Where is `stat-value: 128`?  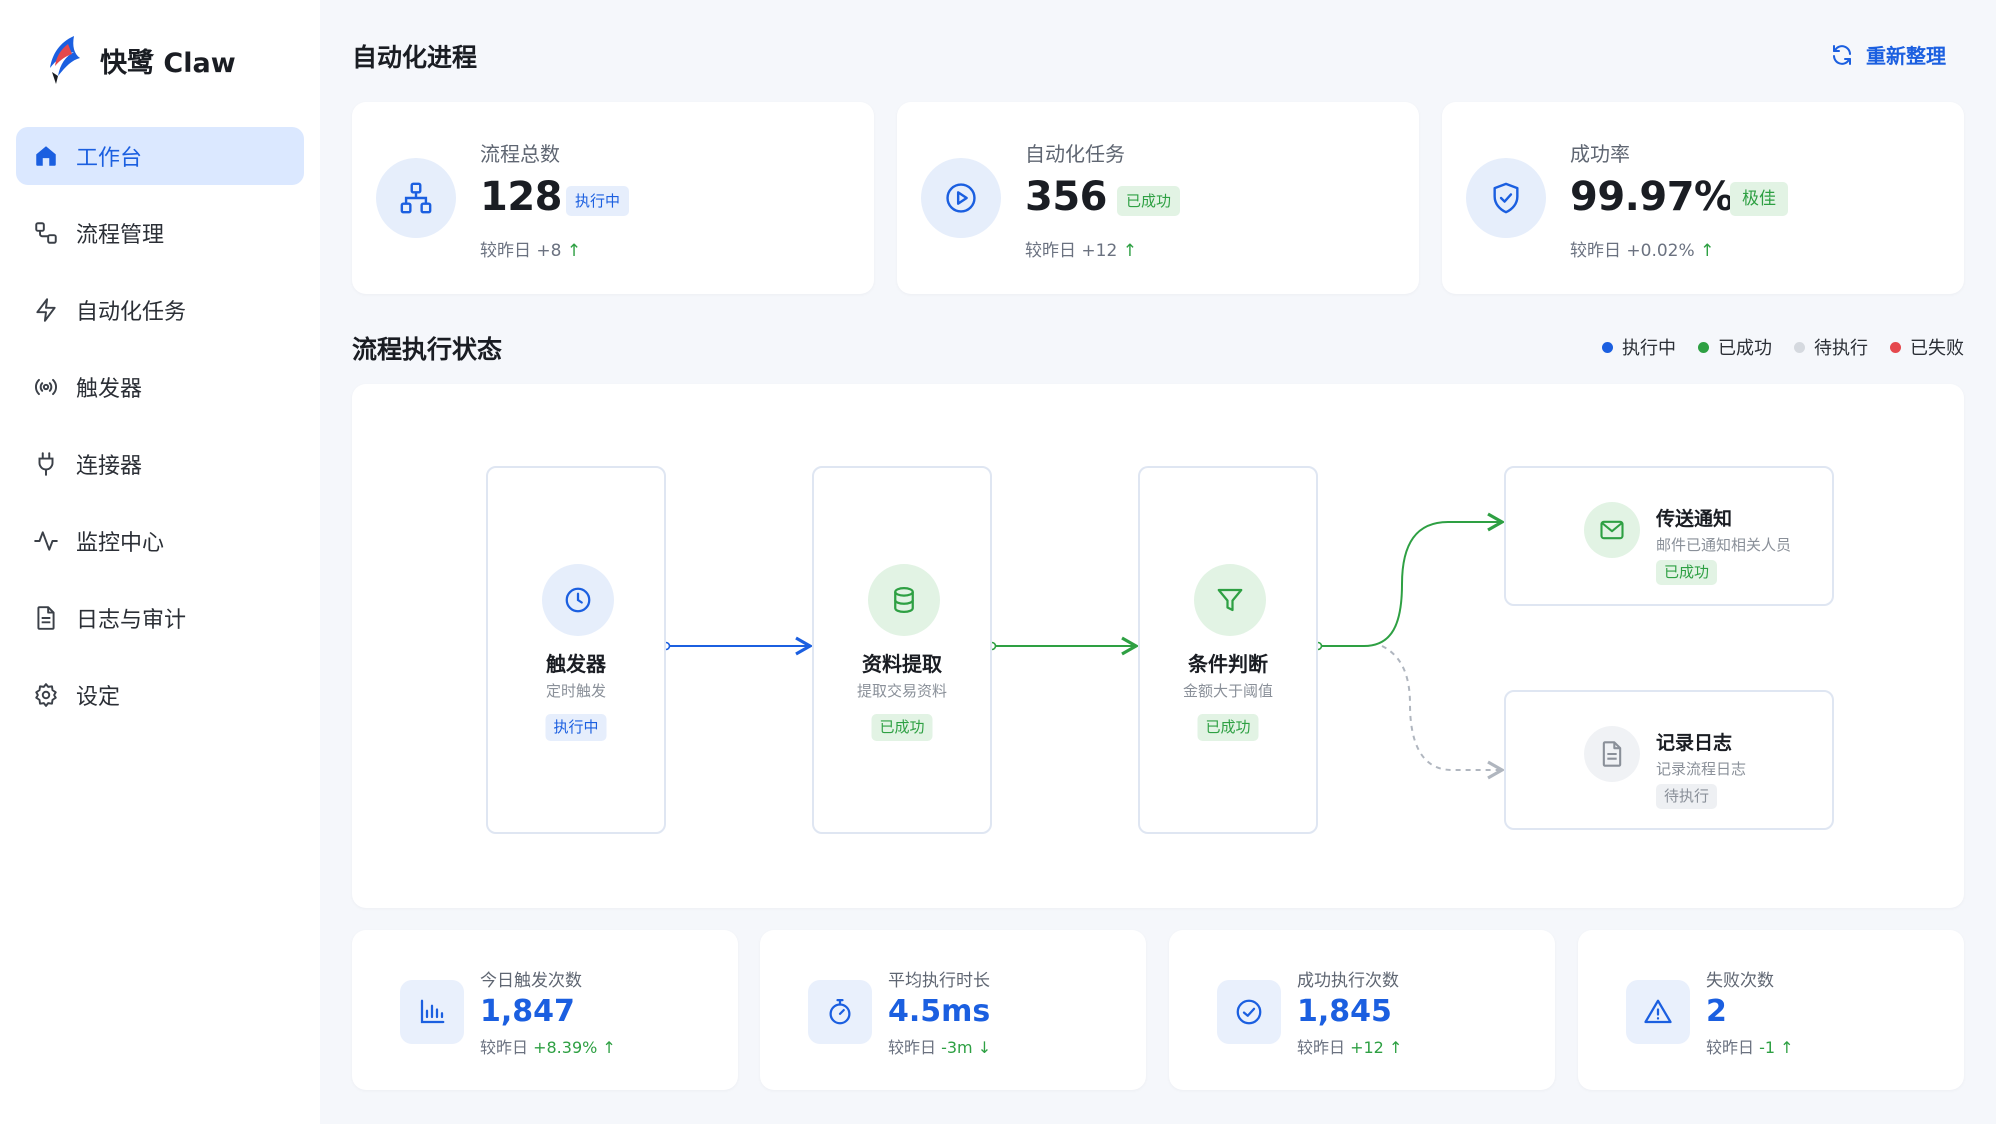 stat-value: 128 is located at coordinates (521, 197).